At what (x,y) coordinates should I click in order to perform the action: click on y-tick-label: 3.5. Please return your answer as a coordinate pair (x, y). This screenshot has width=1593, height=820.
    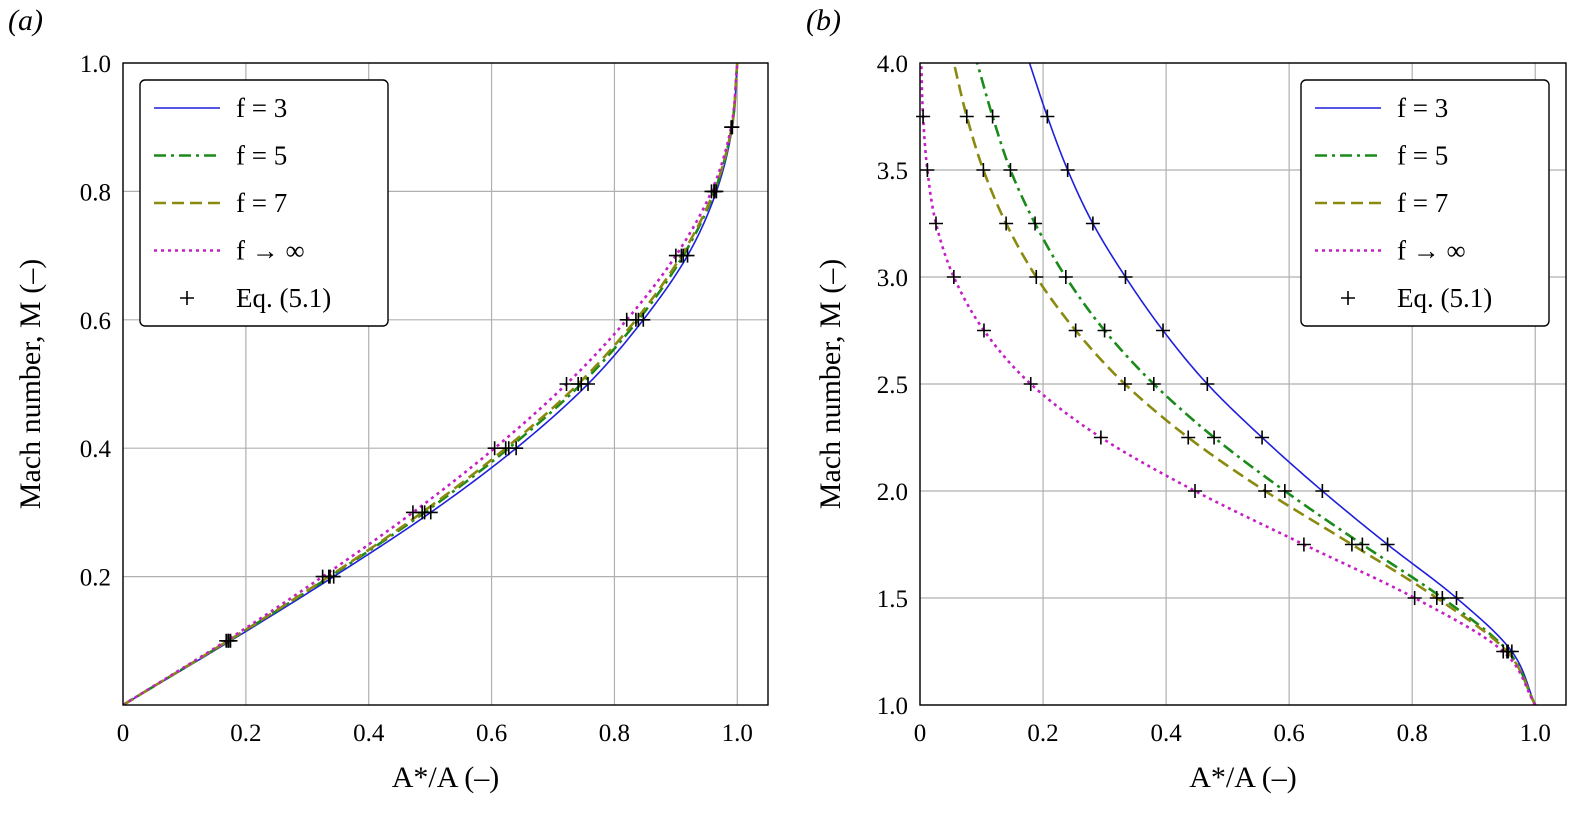
    Looking at the image, I should click on (892, 171).